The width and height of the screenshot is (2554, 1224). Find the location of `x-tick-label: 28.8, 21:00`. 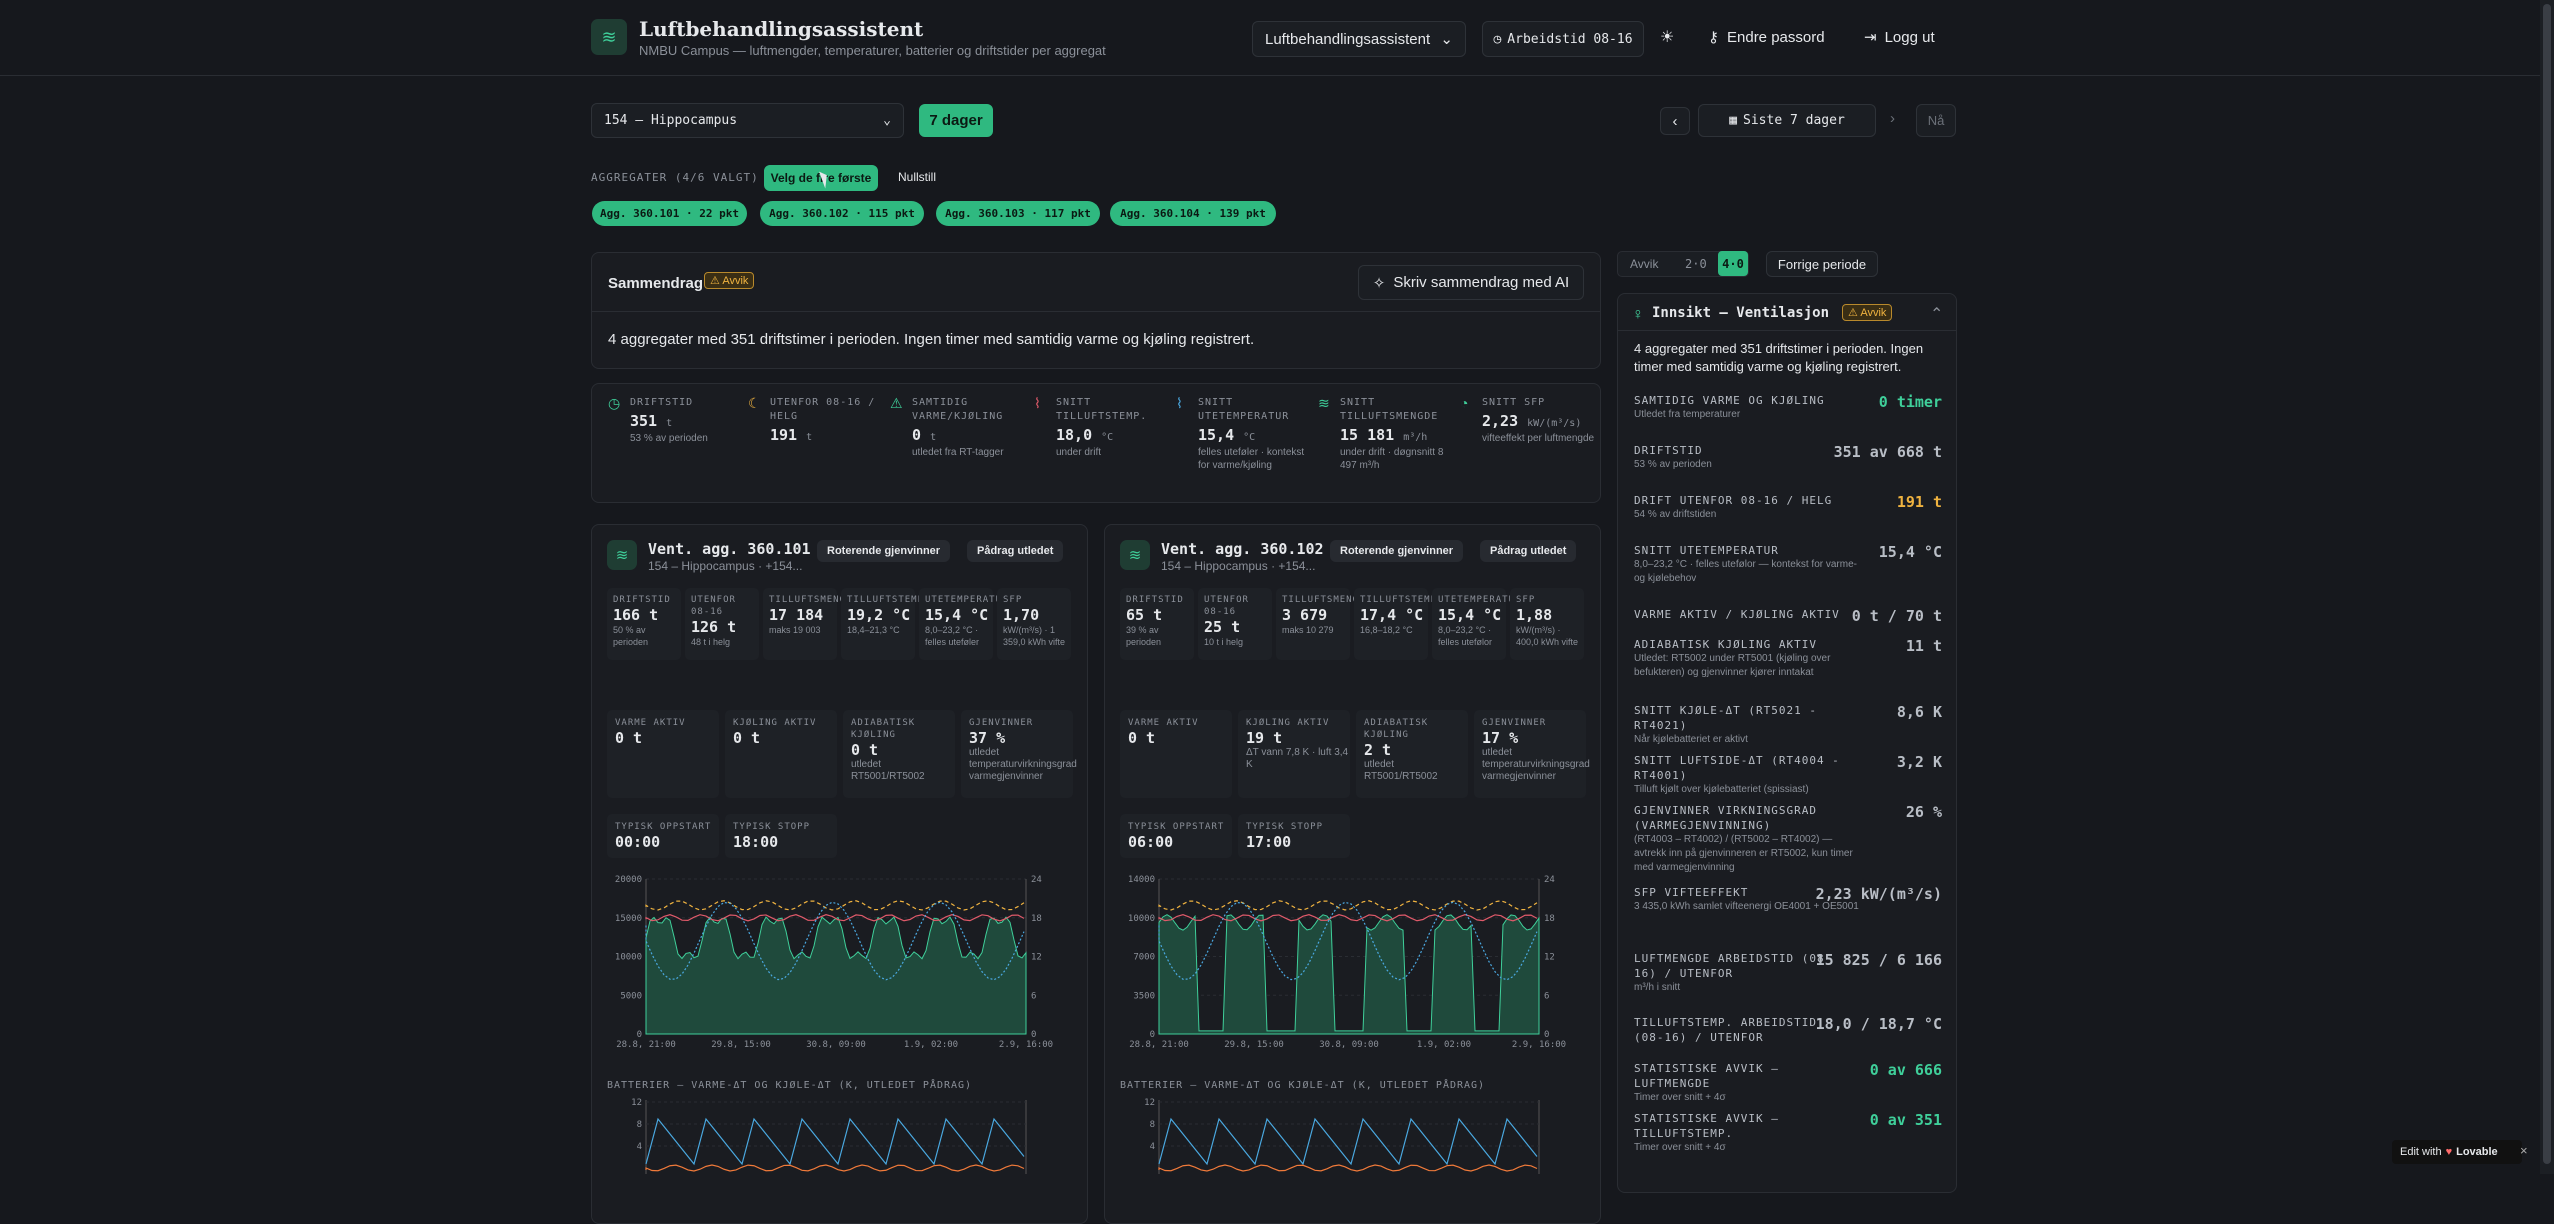

x-tick-label: 28.8, 21:00 is located at coordinates (1159, 1045).